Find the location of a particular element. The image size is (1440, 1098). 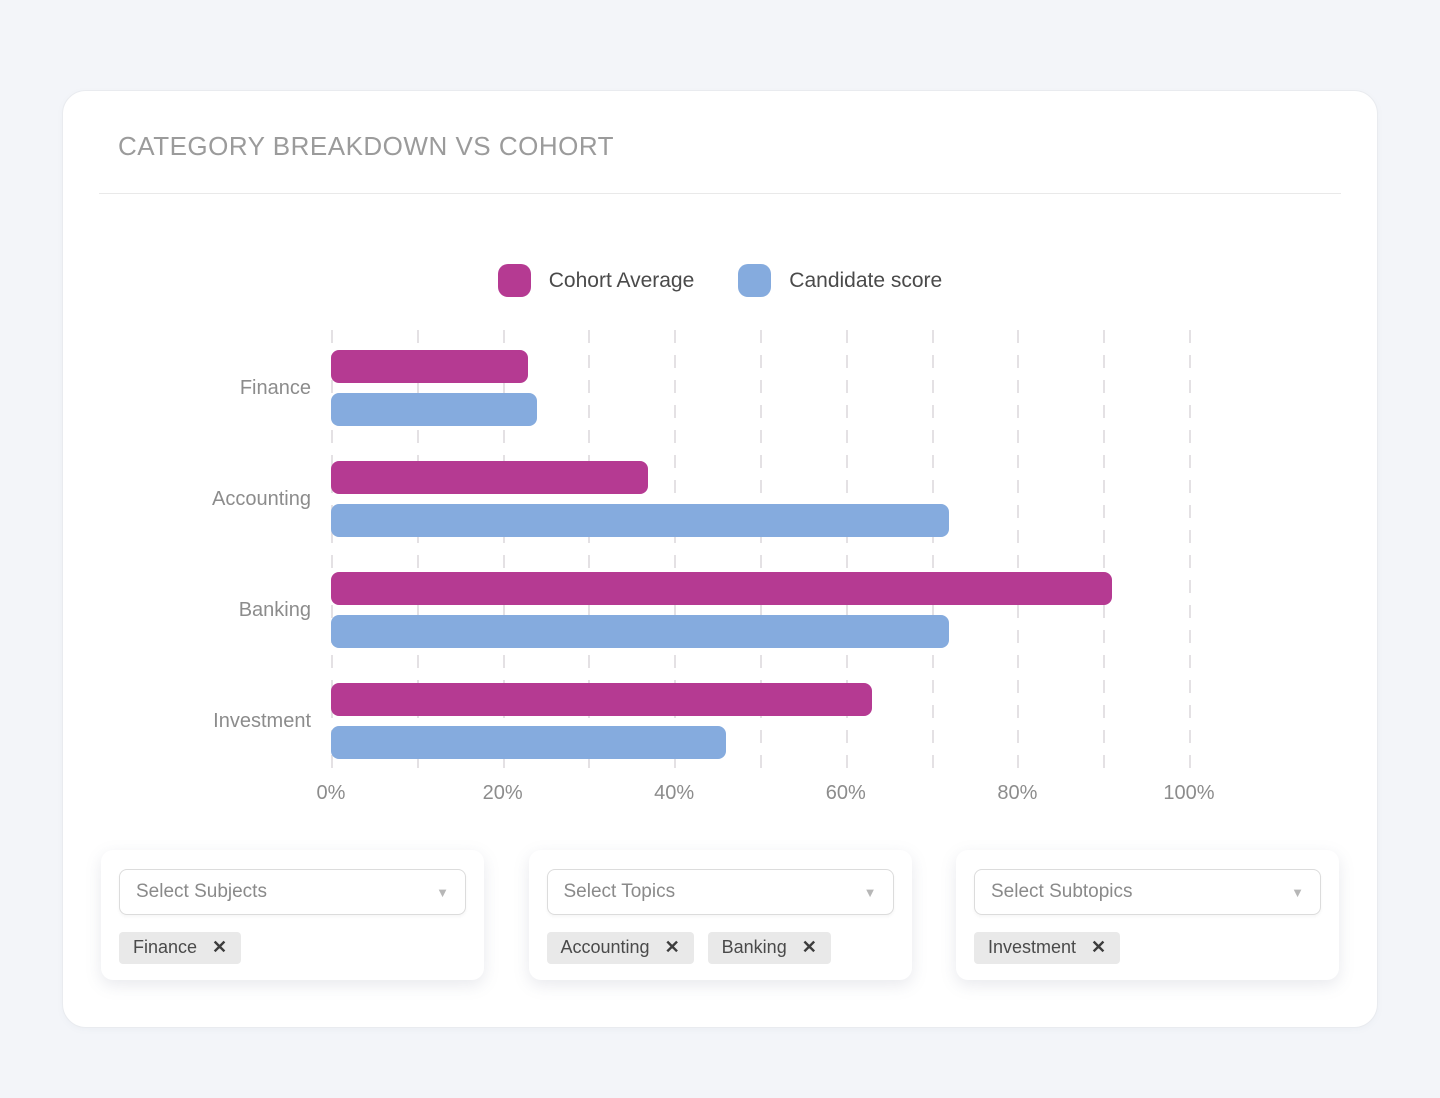

bar-cohort-average-accounting is located at coordinates (490, 477).